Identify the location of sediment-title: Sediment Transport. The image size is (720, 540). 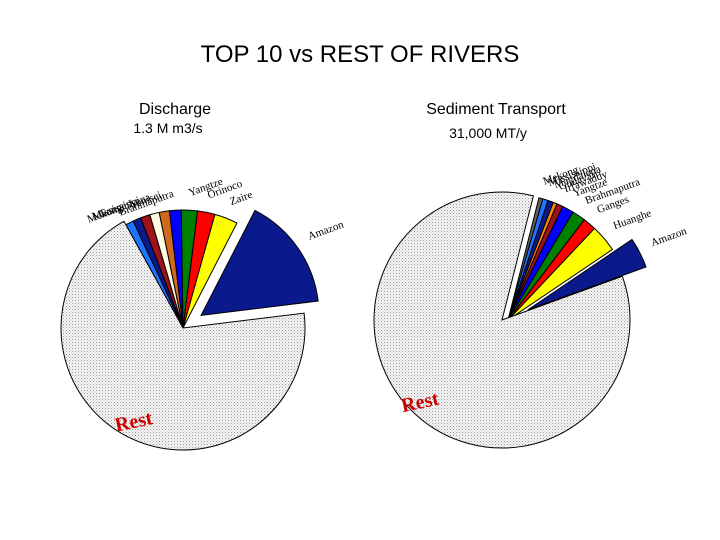
(496, 109).